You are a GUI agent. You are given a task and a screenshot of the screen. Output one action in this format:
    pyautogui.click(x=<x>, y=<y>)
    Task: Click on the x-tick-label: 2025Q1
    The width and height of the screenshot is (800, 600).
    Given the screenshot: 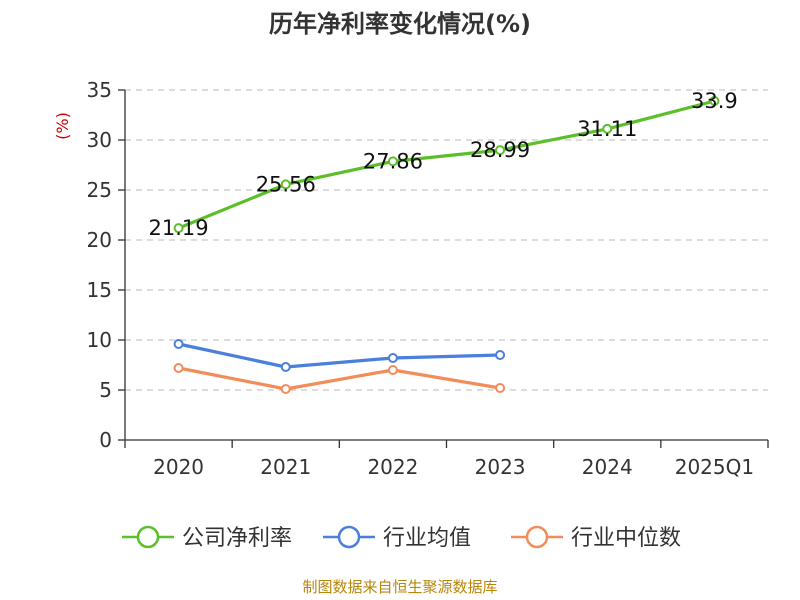 What is the action you would take?
    pyautogui.click(x=714, y=467)
    